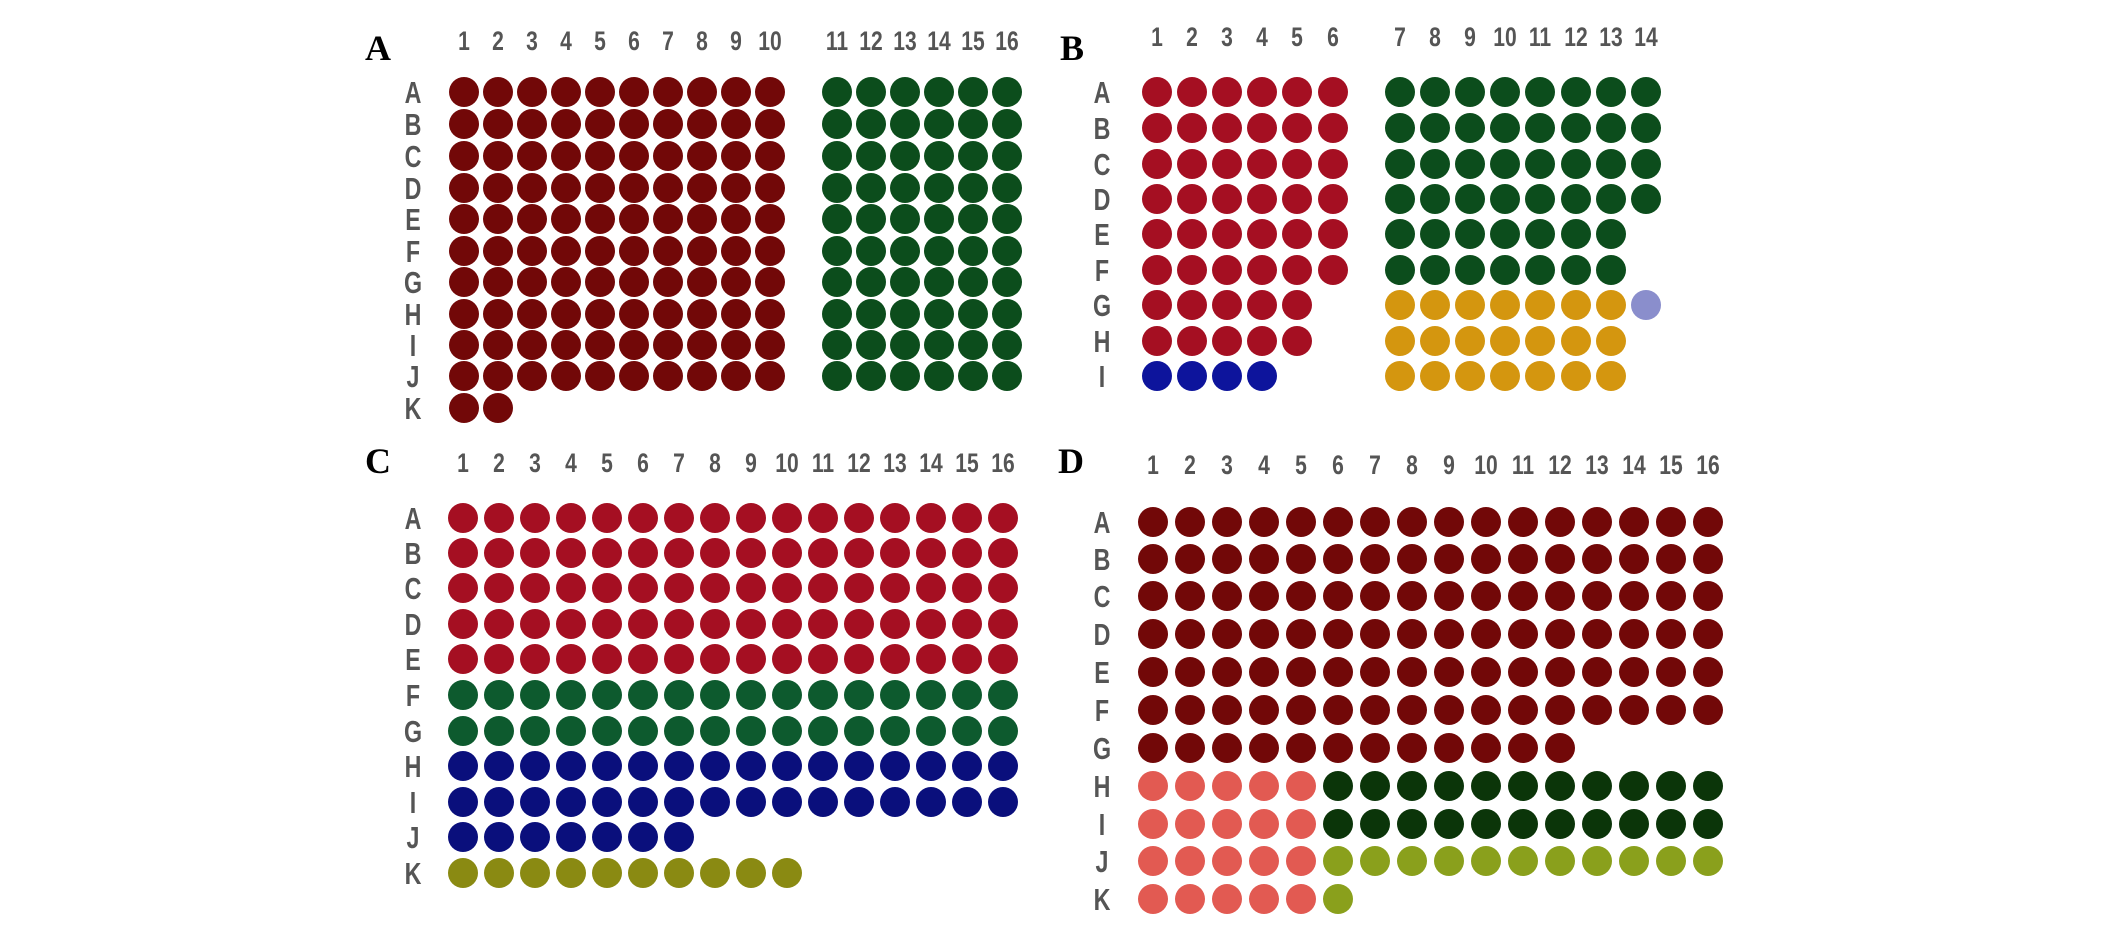 The height and width of the screenshot is (927, 2126). Describe the element at coordinates (1102, 376) in the screenshot. I see `row-label: I` at that location.